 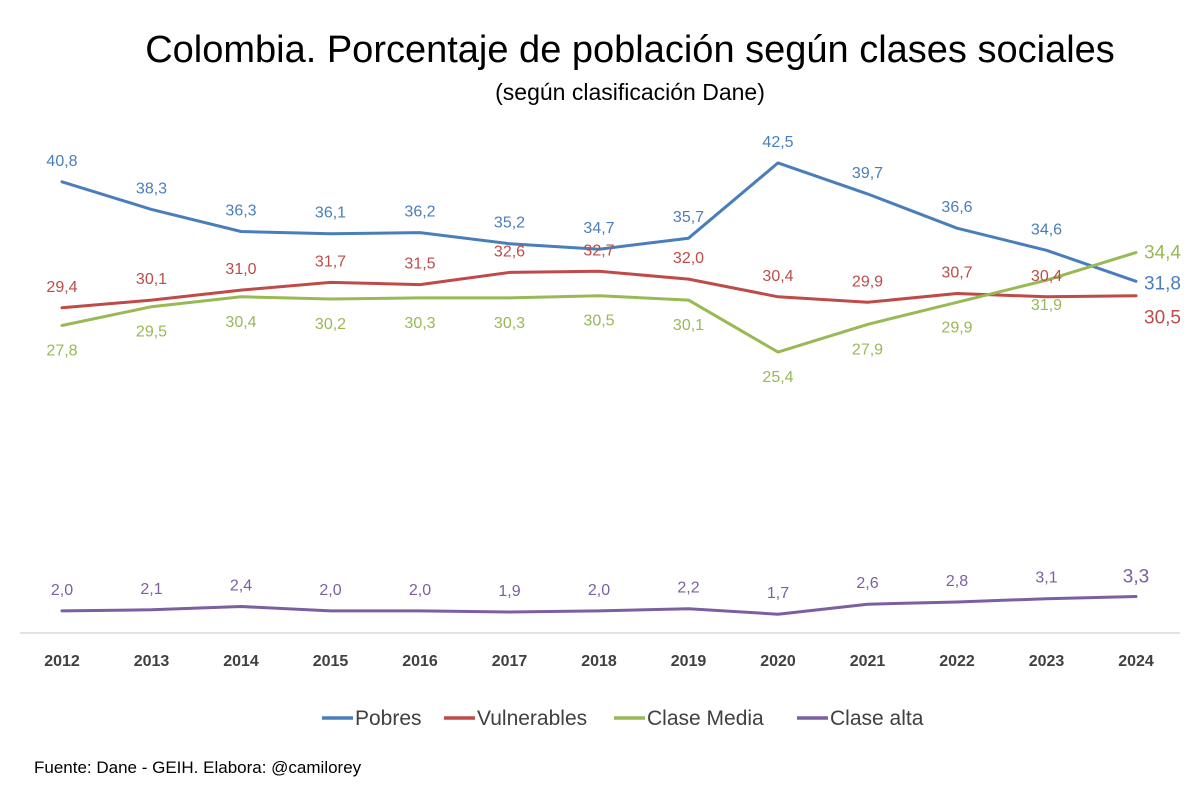 What do you see at coordinates (420, 661) in the screenshot?
I see `x-tick-2016: 2016` at bounding box center [420, 661].